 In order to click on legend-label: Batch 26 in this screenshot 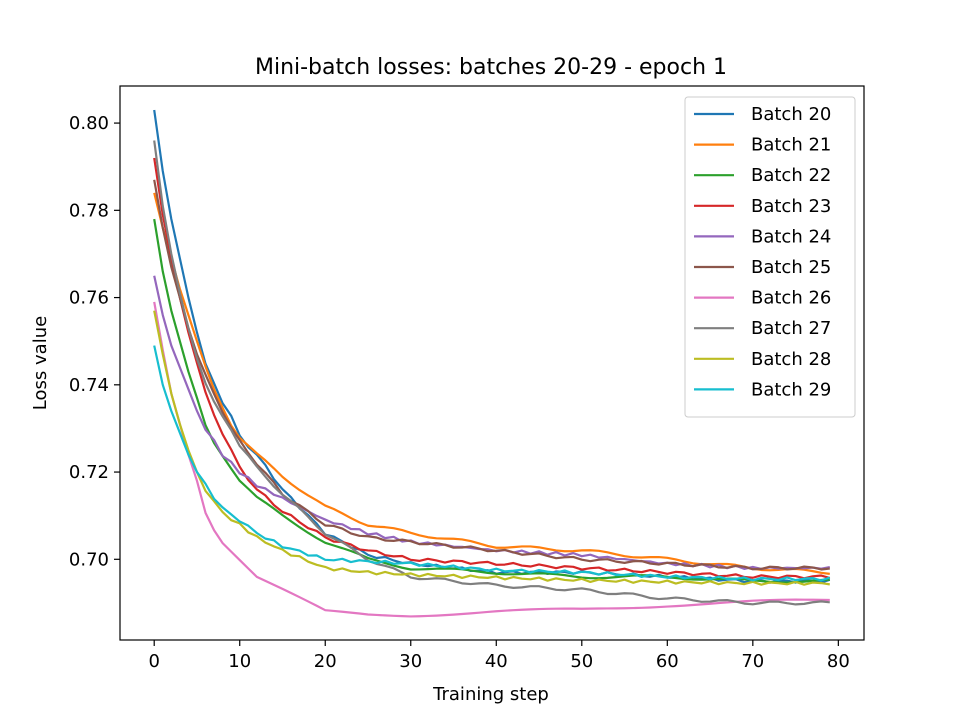, I will do `click(791, 298)`.